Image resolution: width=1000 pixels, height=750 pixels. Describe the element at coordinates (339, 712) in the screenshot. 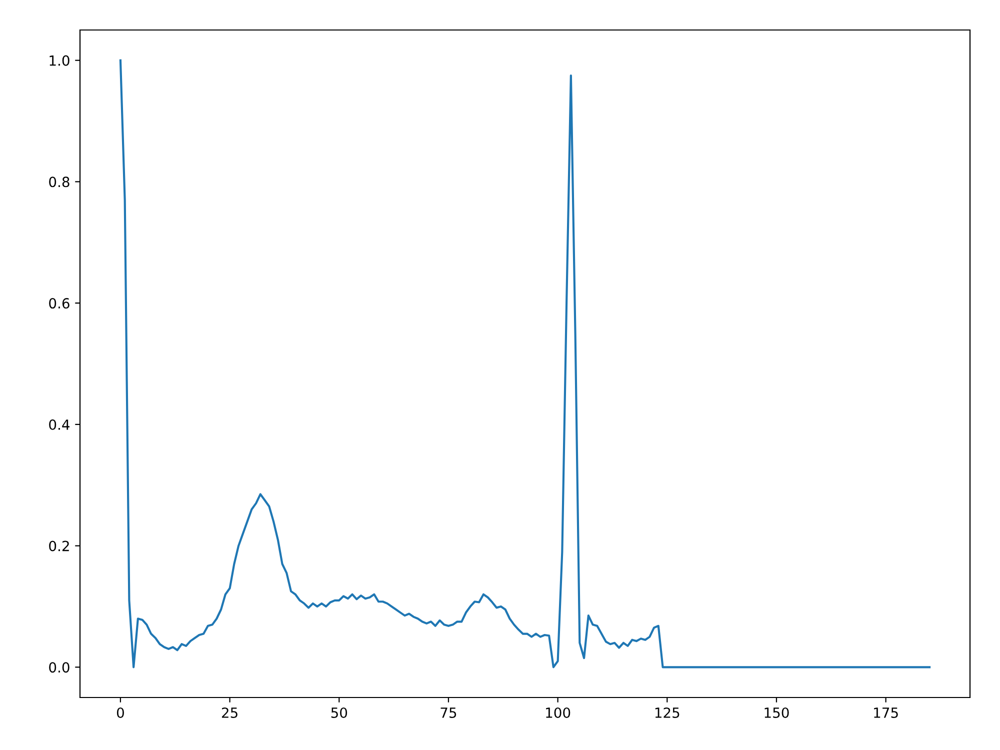

I see `x-tick-label: 50` at that location.